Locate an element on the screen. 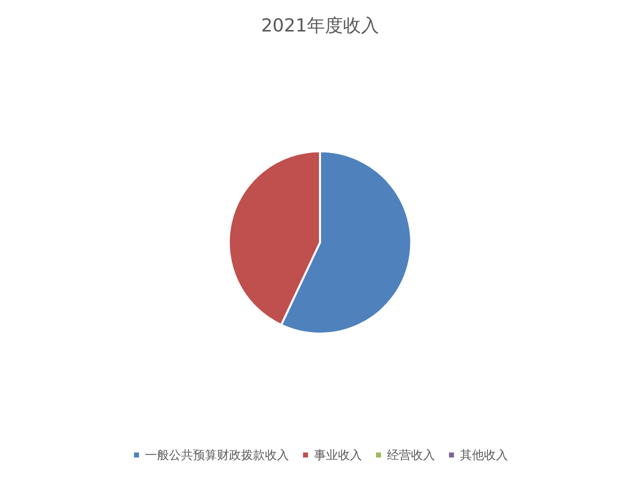  legend-label: 其他收入 is located at coordinates (484, 455).